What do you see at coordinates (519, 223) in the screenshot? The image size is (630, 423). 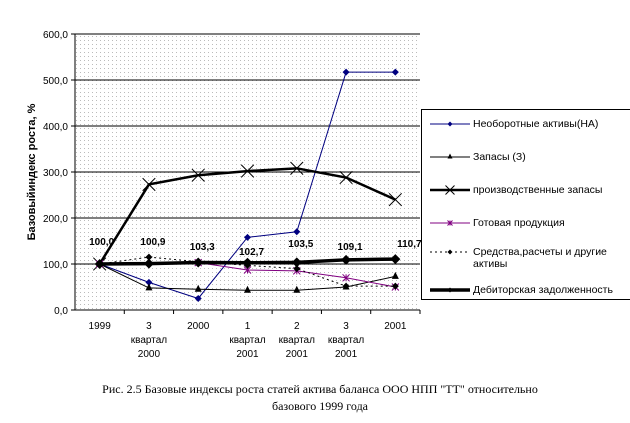 I see `legend-label: Готовая продукция` at bounding box center [519, 223].